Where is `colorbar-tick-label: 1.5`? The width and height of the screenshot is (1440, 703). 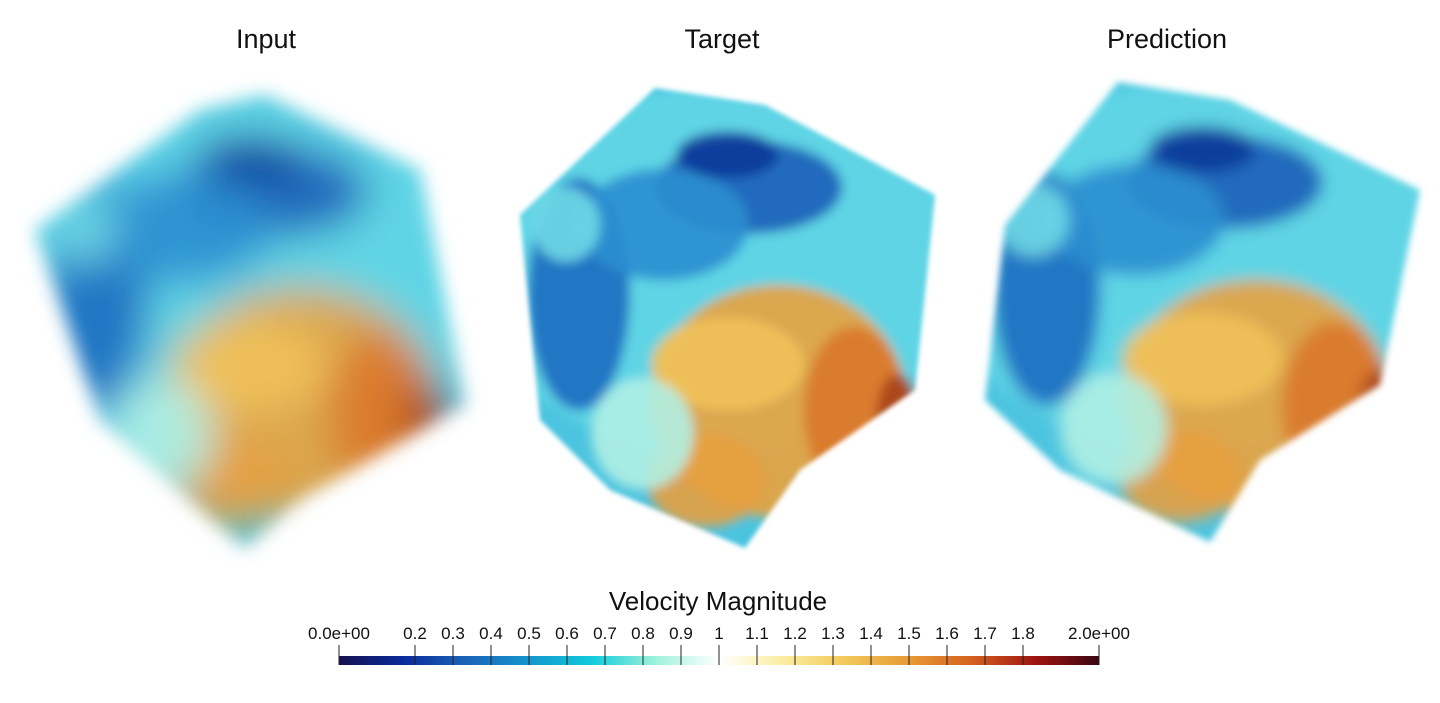
colorbar-tick-label: 1.5 is located at coordinates (909, 633).